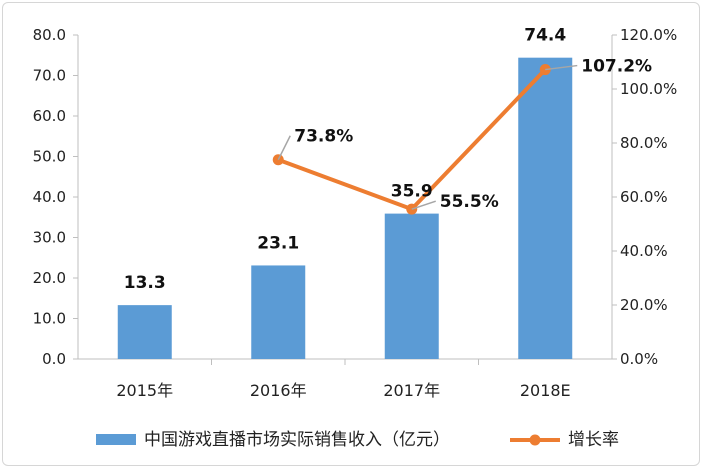  I want to click on legend: 中国游戏直播市场实际销售收入（亿元） 增长率, so click(357, 440).